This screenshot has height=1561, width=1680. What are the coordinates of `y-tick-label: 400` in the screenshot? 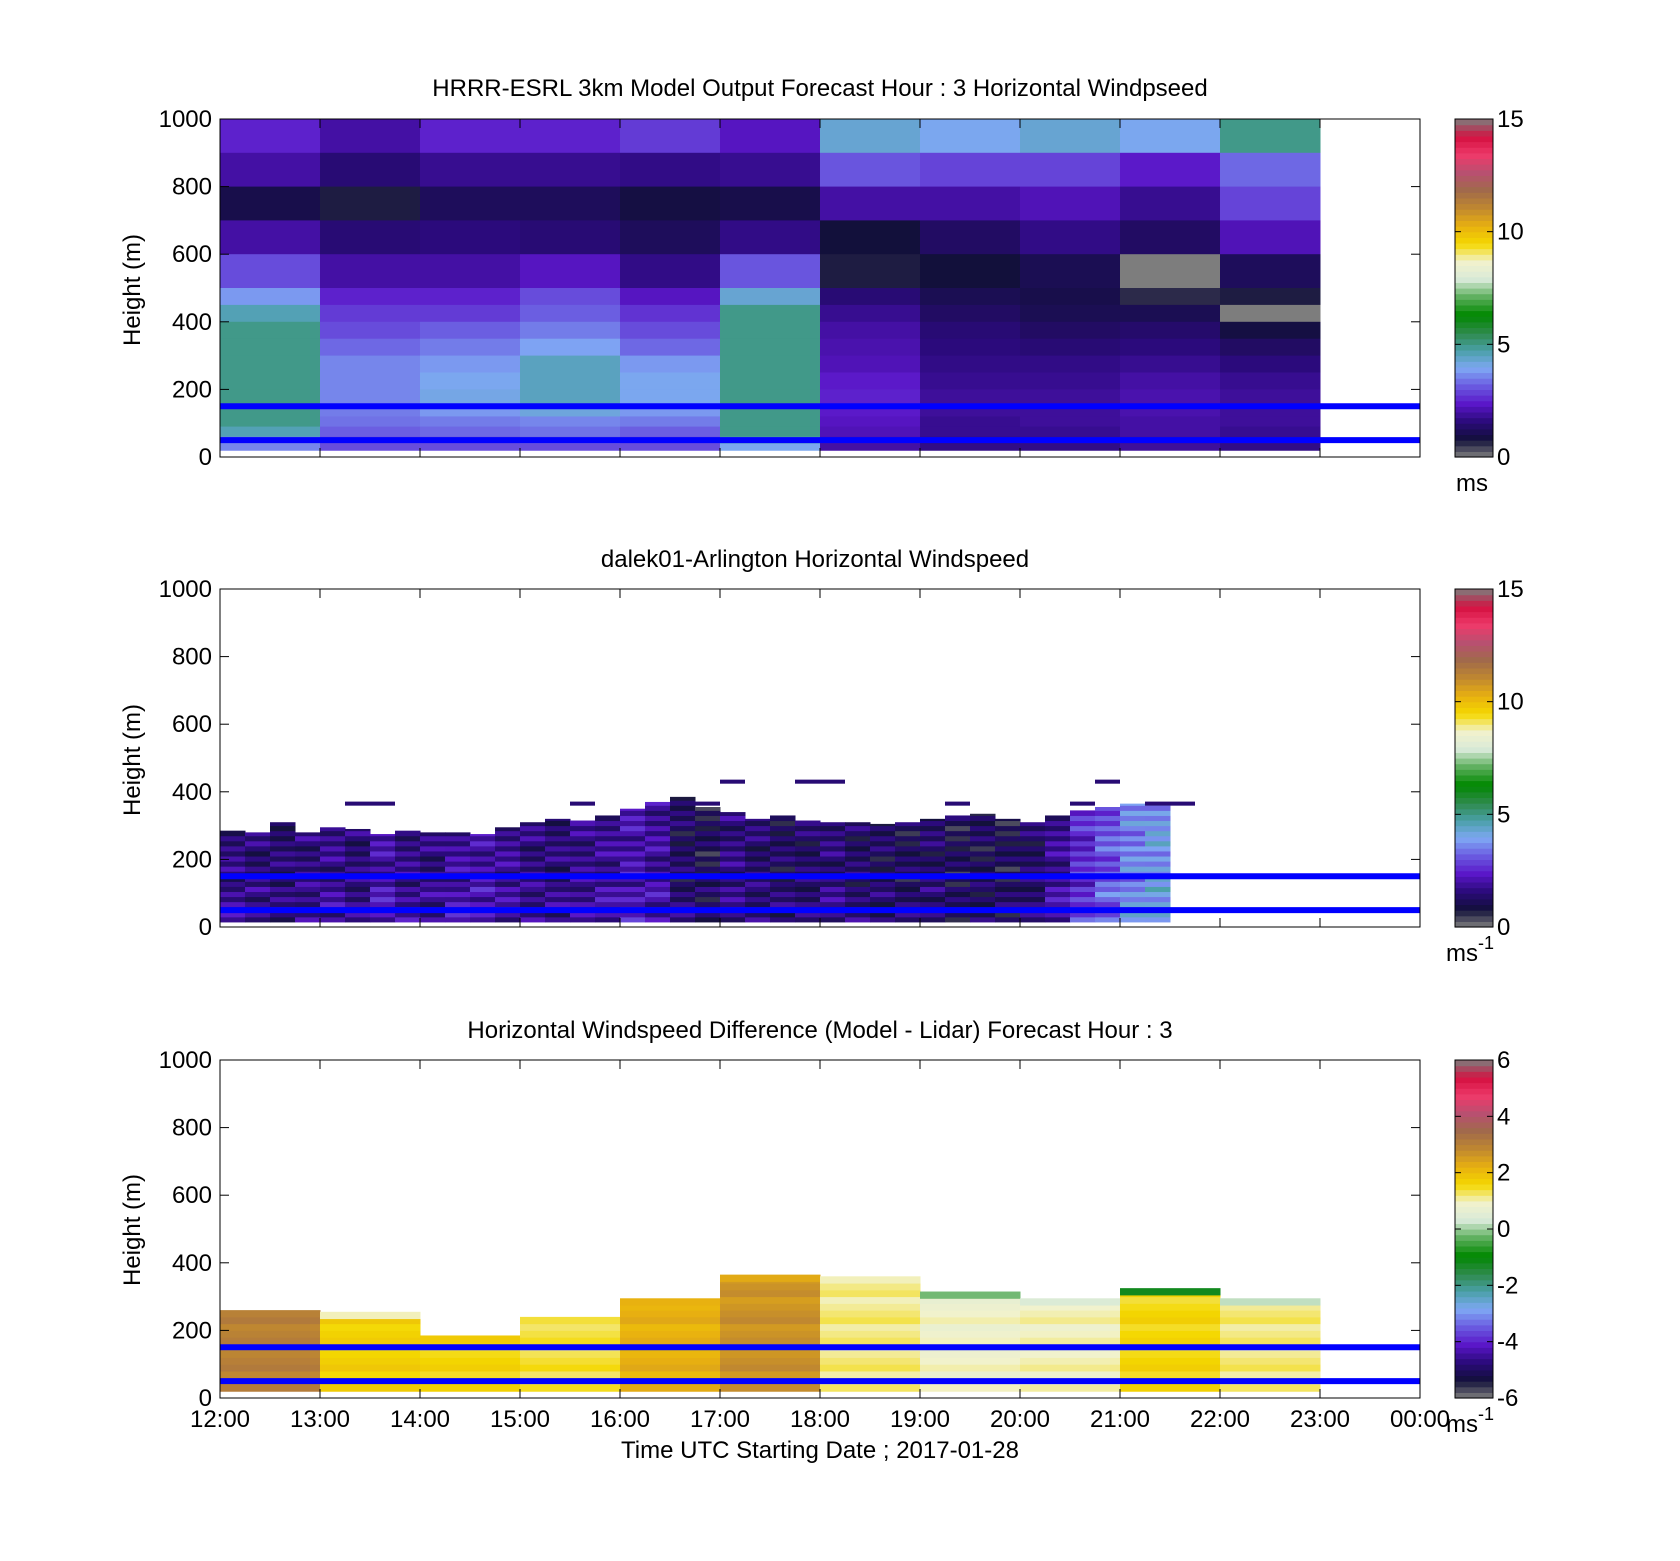 It's located at (192, 322).